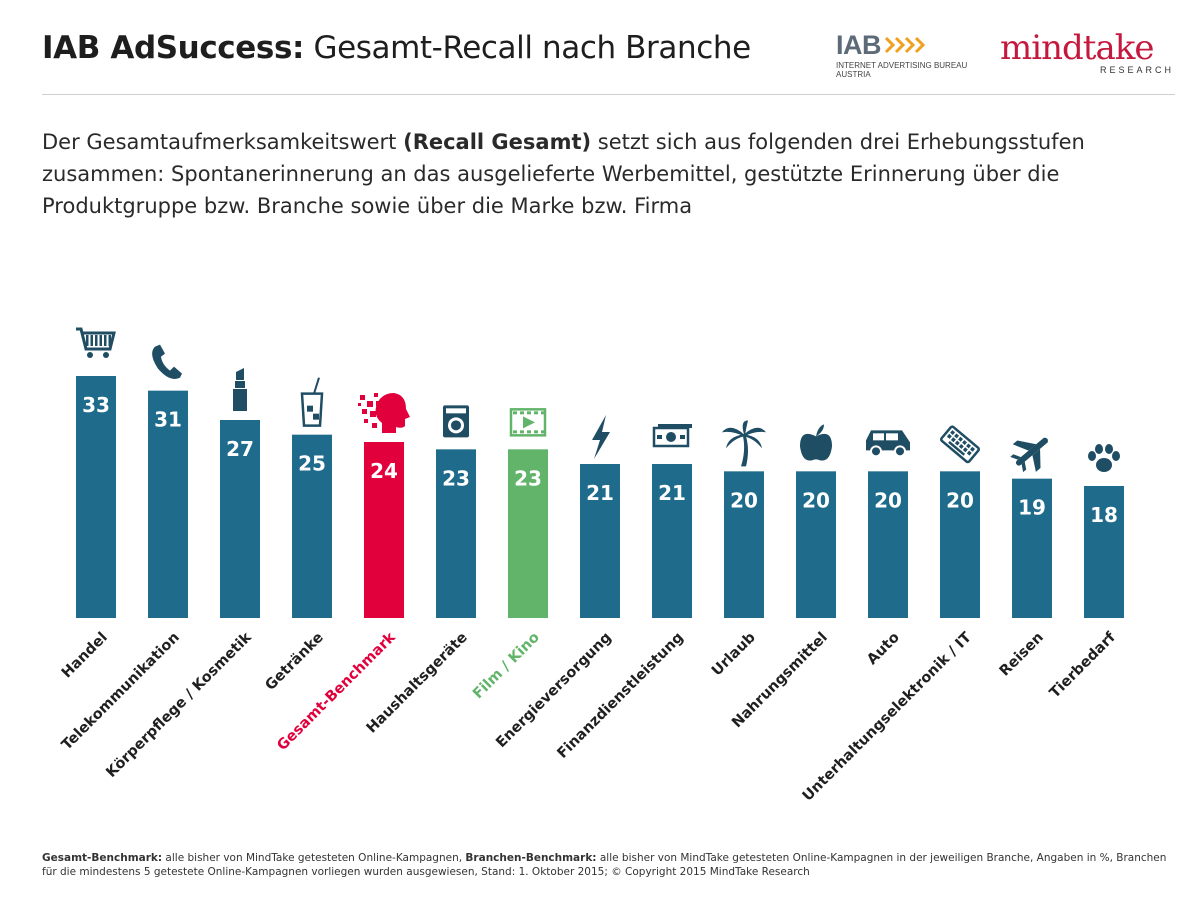 The height and width of the screenshot is (900, 1200). I want to click on bar-tierbedarf, so click(1104, 552).